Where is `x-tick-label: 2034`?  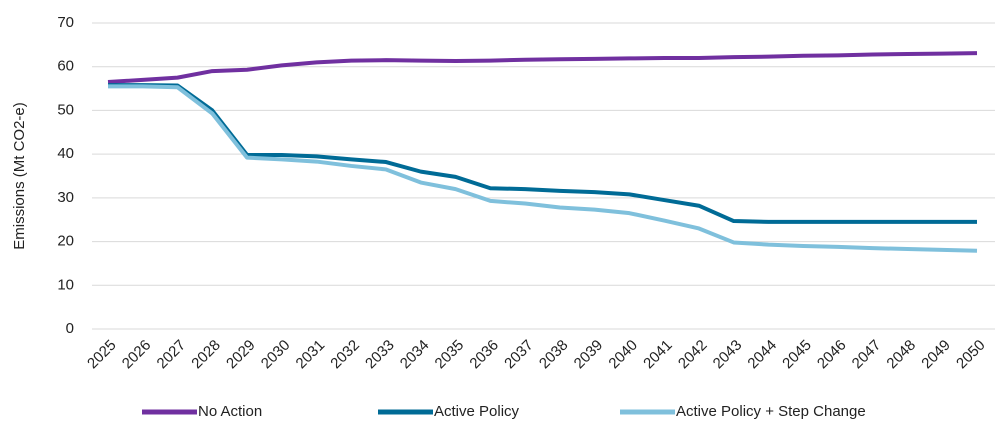
x-tick-label: 2034 is located at coordinates (415, 355).